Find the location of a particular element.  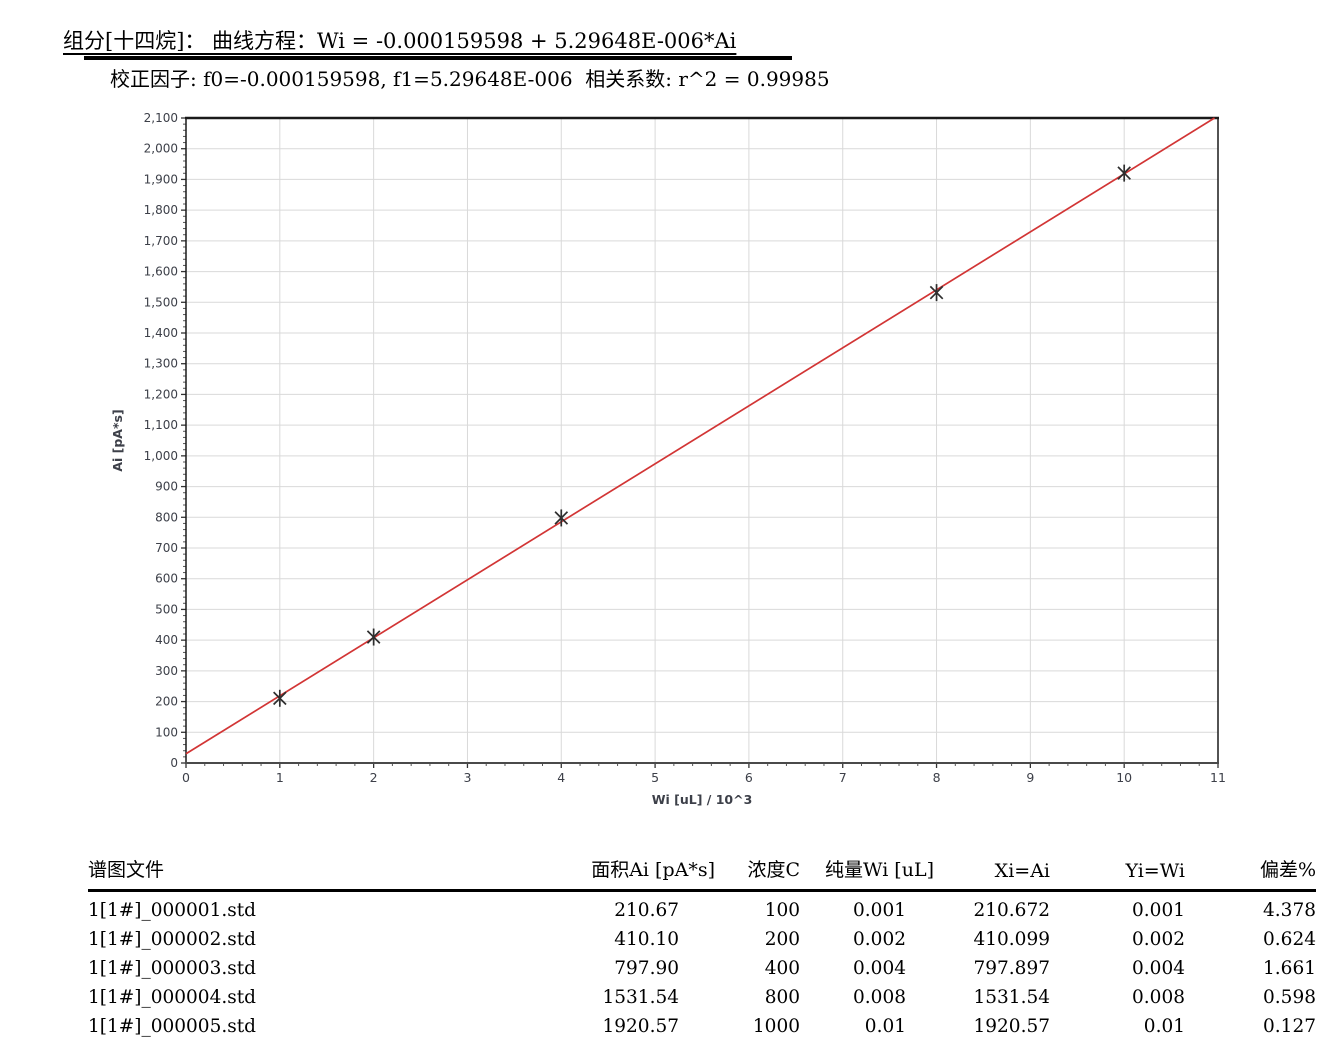

x-tick-label: 1 is located at coordinates (280, 777).